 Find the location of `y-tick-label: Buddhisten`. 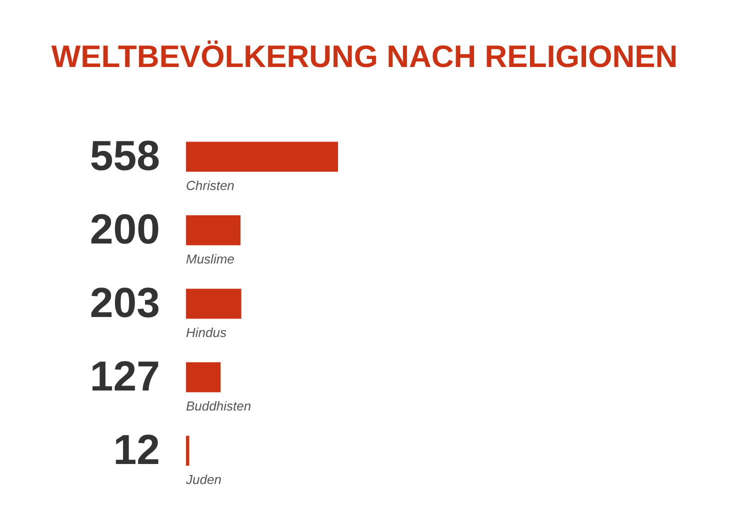

y-tick-label: Buddhisten is located at coordinates (219, 406).